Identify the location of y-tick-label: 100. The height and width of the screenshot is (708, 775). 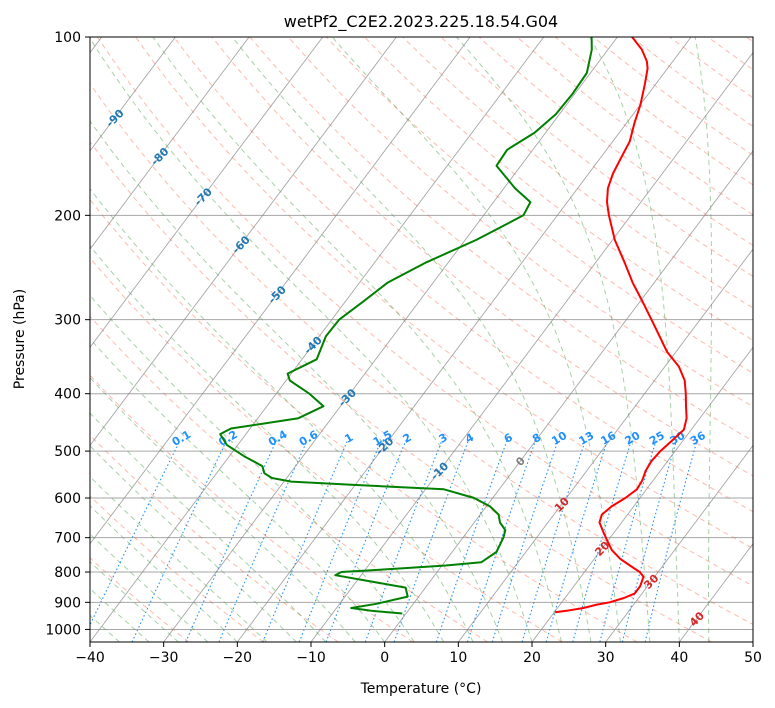
(67, 38).